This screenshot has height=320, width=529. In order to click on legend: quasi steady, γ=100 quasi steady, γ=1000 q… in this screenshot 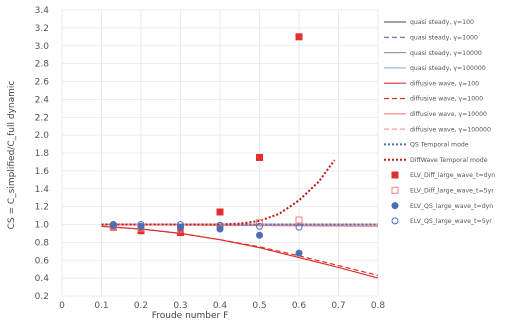, I will do `click(439, 122)`.